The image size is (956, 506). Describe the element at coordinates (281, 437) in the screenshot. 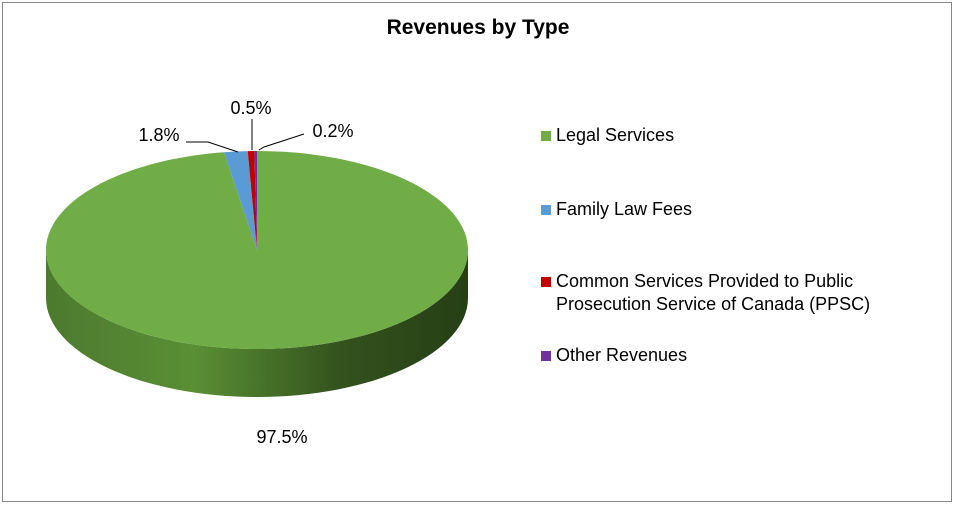

I see `label-legal-services: 97.5%` at that location.